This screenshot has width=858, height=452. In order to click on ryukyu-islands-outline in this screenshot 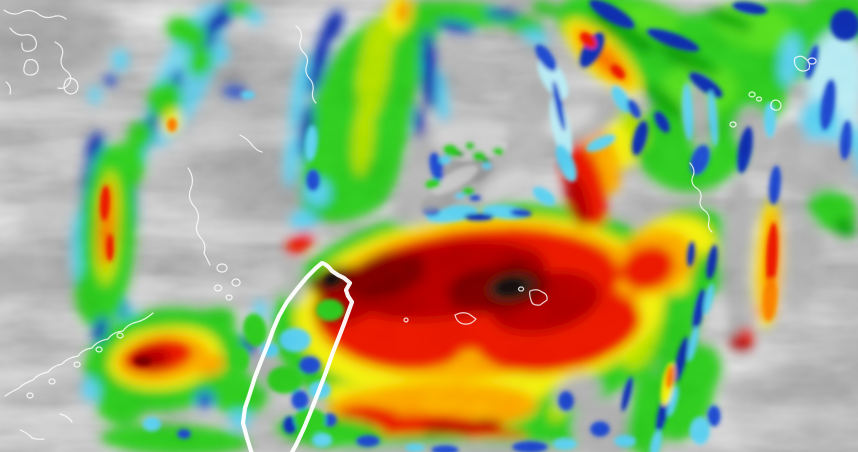, I will do `click(753, 144)`.